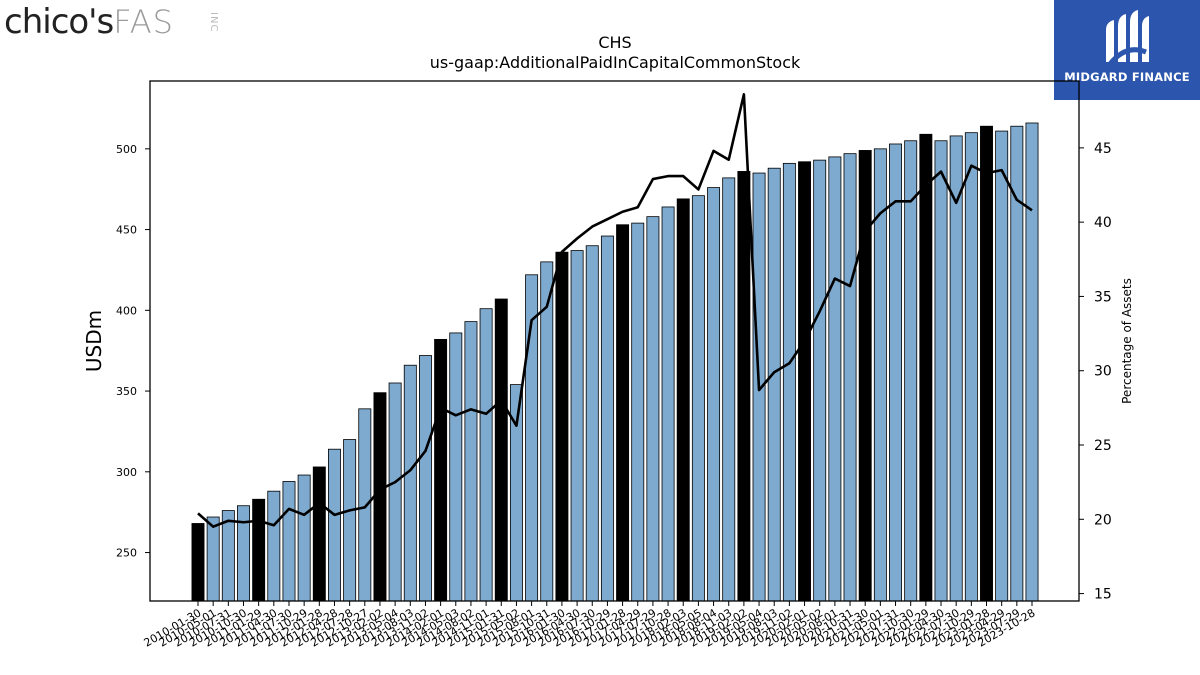  Describe the element at coordinates (1103, 446) in the screenshot. I see `y2-tick-label-25: 25` at that location.